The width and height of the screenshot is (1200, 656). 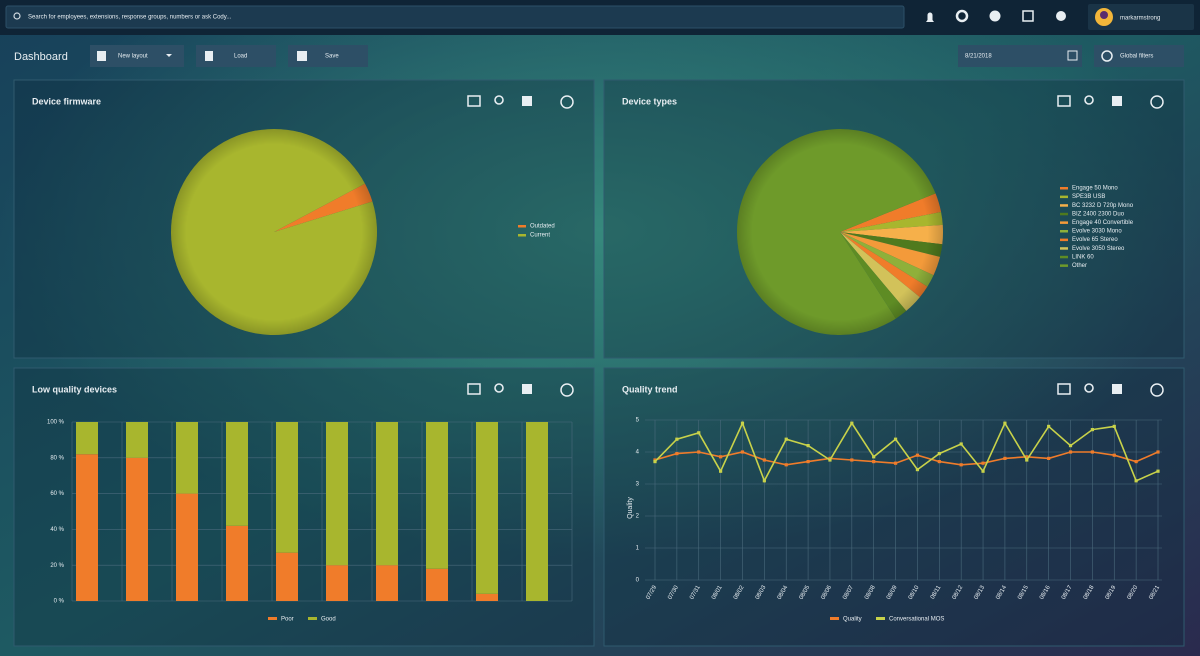 What do you see at coordinates (1097, 232) in the screenshot?
I see `legend-label: Evolve 3030 Mono` at bounding box center [1097, 232].